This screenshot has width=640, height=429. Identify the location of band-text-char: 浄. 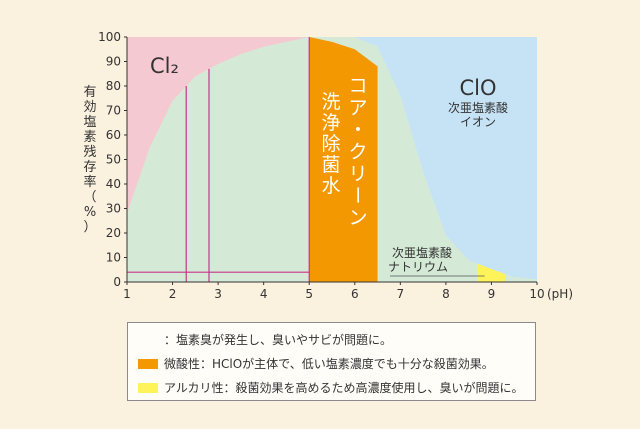
(330, 123).